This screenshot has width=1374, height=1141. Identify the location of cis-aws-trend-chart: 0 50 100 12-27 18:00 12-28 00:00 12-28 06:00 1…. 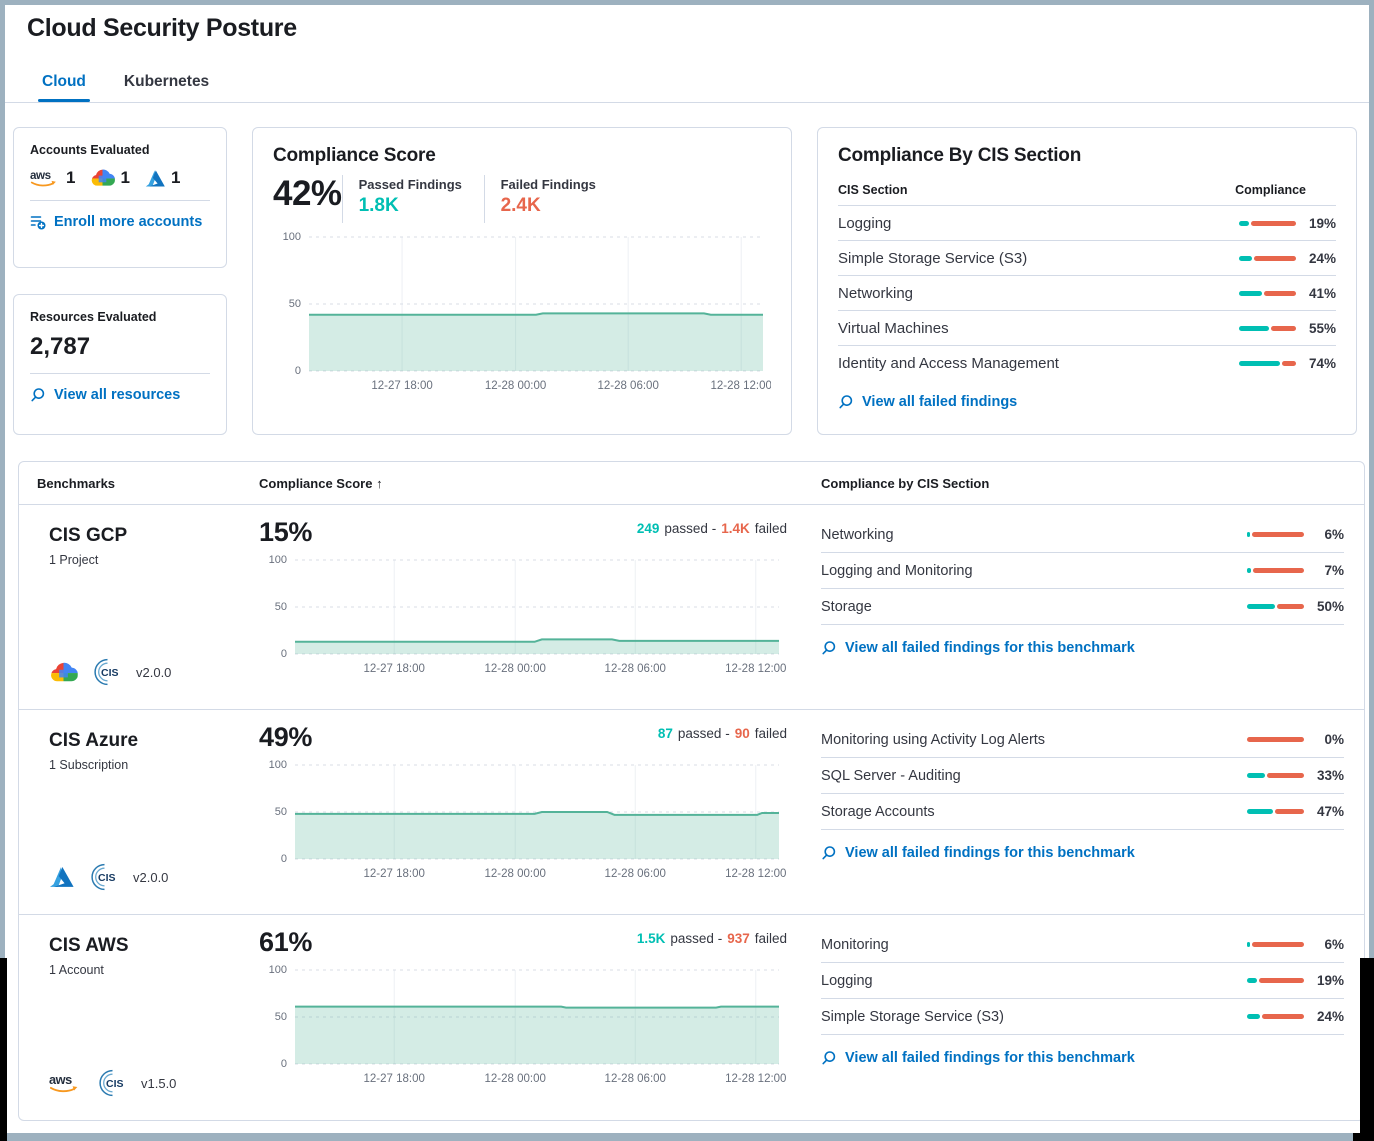
(523, 1026).